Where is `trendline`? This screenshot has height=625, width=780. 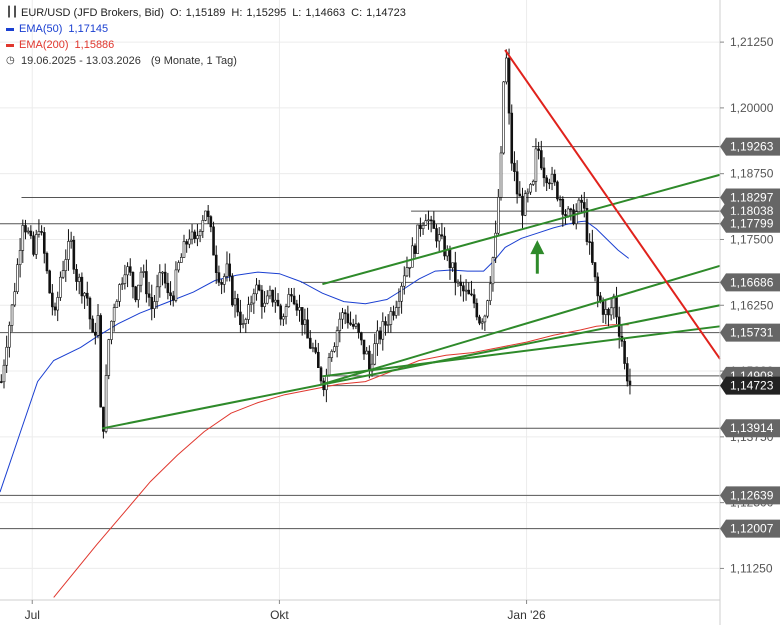 trendline is located at coordinates (521, 325).